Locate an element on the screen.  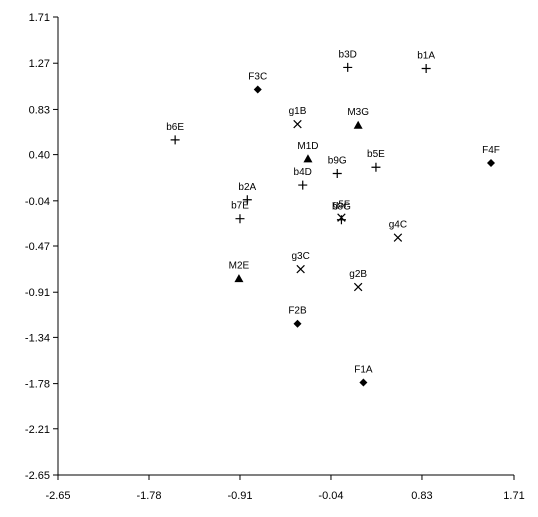
y-tick-label: -0.47 is located at coordinates (37, 247).